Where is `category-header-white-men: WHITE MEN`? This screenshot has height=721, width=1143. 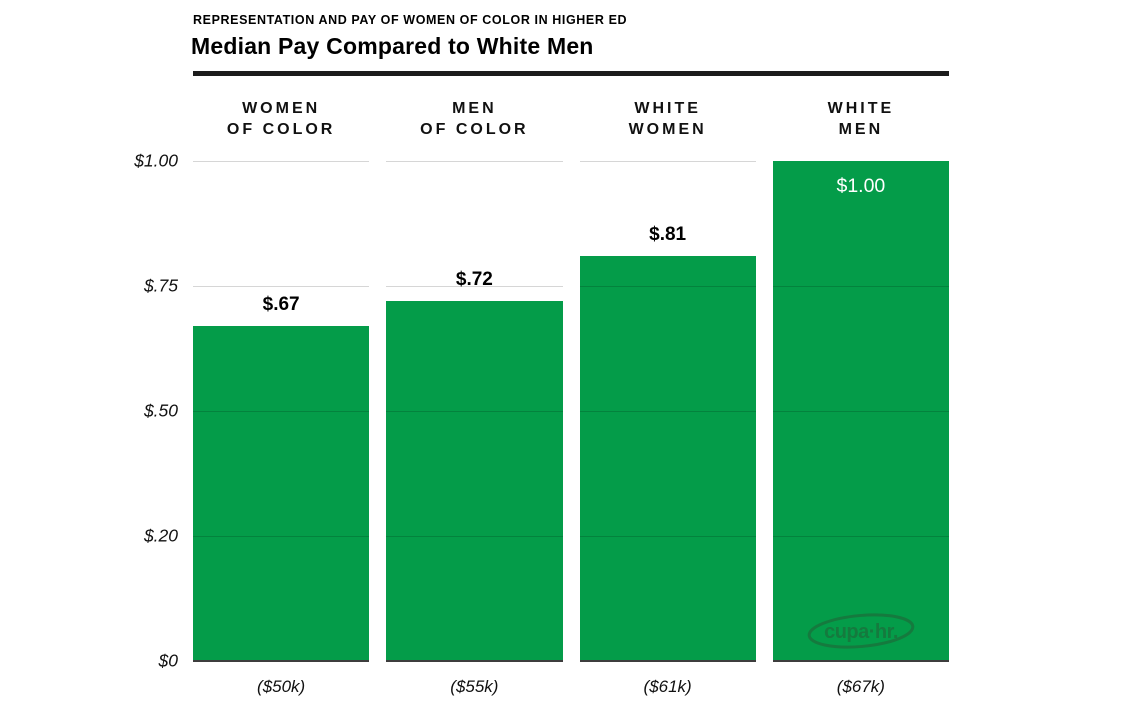
category-header-white-men: WHITE MEN is located at coordinates (861, 119).